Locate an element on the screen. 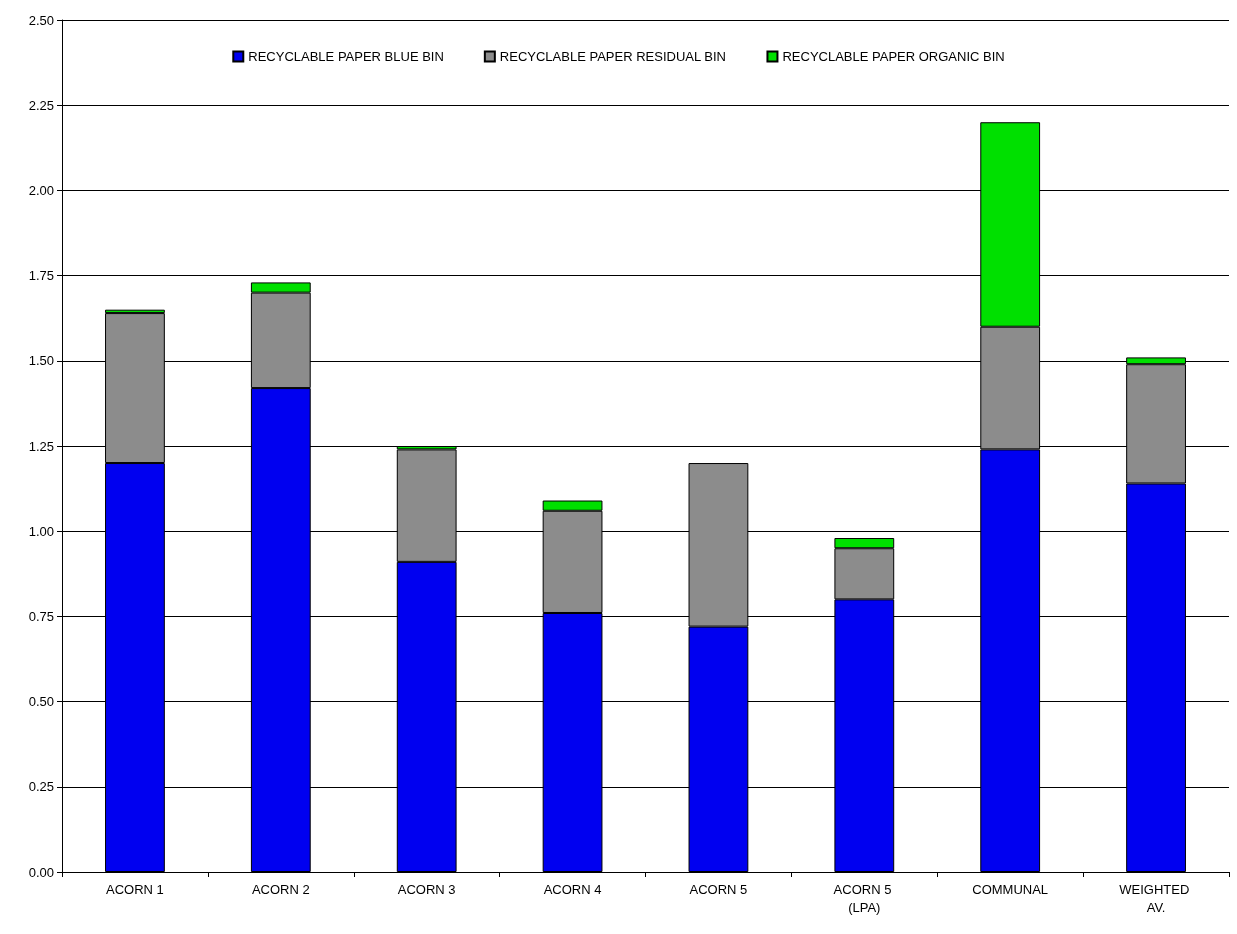  y-tick-label: 2.25 is located at coordinates (41, 105).